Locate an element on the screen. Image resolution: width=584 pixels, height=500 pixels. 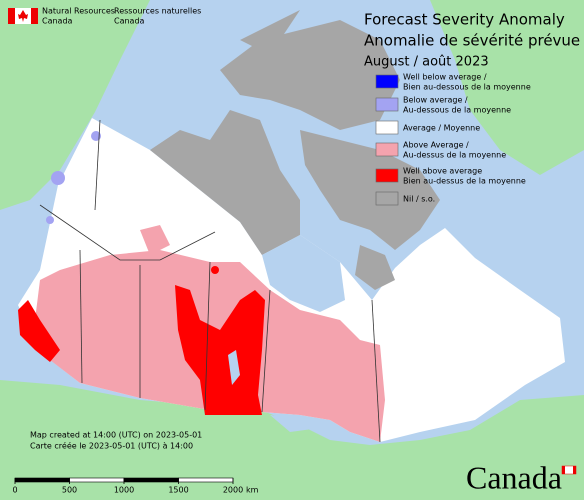
legend-label: Below average / is located at coordinates (435, 100).